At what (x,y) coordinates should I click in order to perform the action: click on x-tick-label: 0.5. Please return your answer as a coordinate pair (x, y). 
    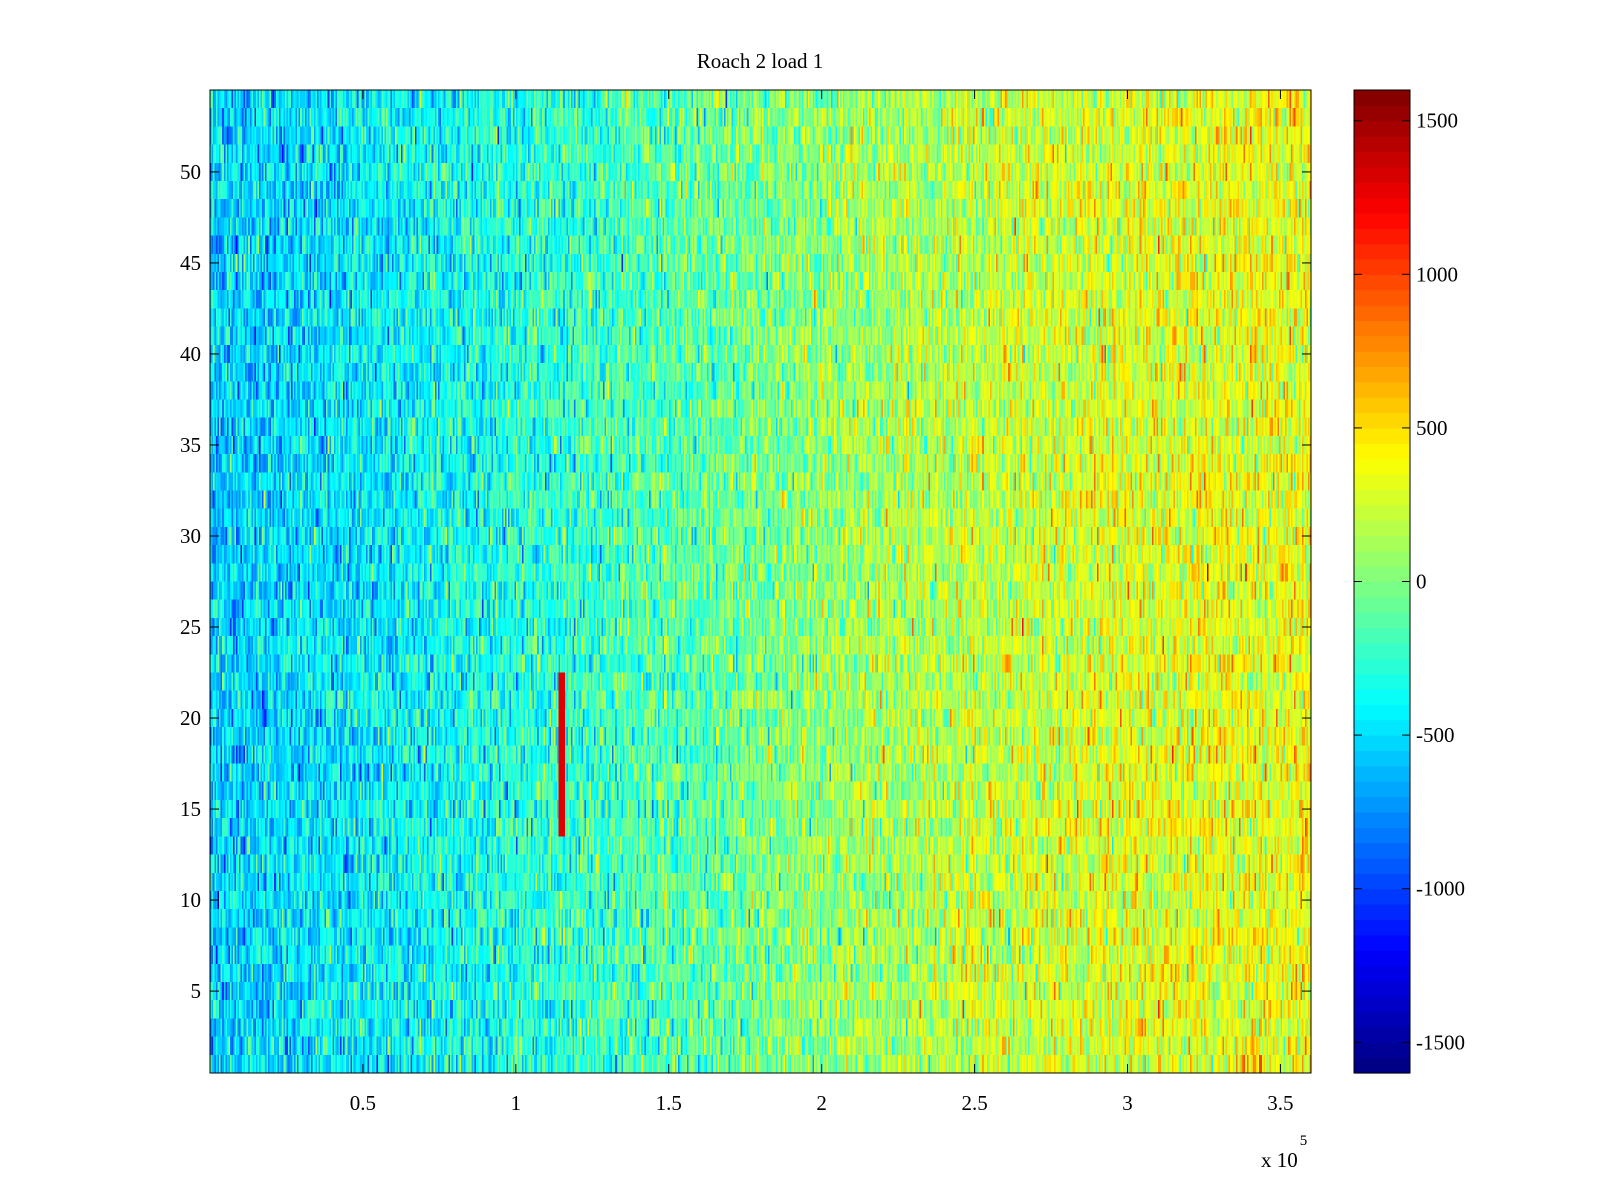
    Looking at the image, I should click on (363, 1103).